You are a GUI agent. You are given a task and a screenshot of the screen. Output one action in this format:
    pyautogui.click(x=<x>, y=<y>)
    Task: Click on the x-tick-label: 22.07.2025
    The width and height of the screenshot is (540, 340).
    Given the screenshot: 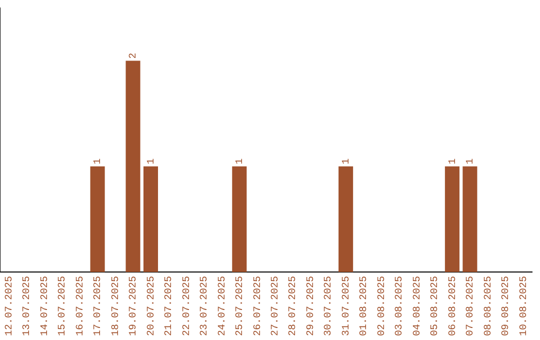 What is the action you would take?
    pyautogui.click(x=187, y=306)
    